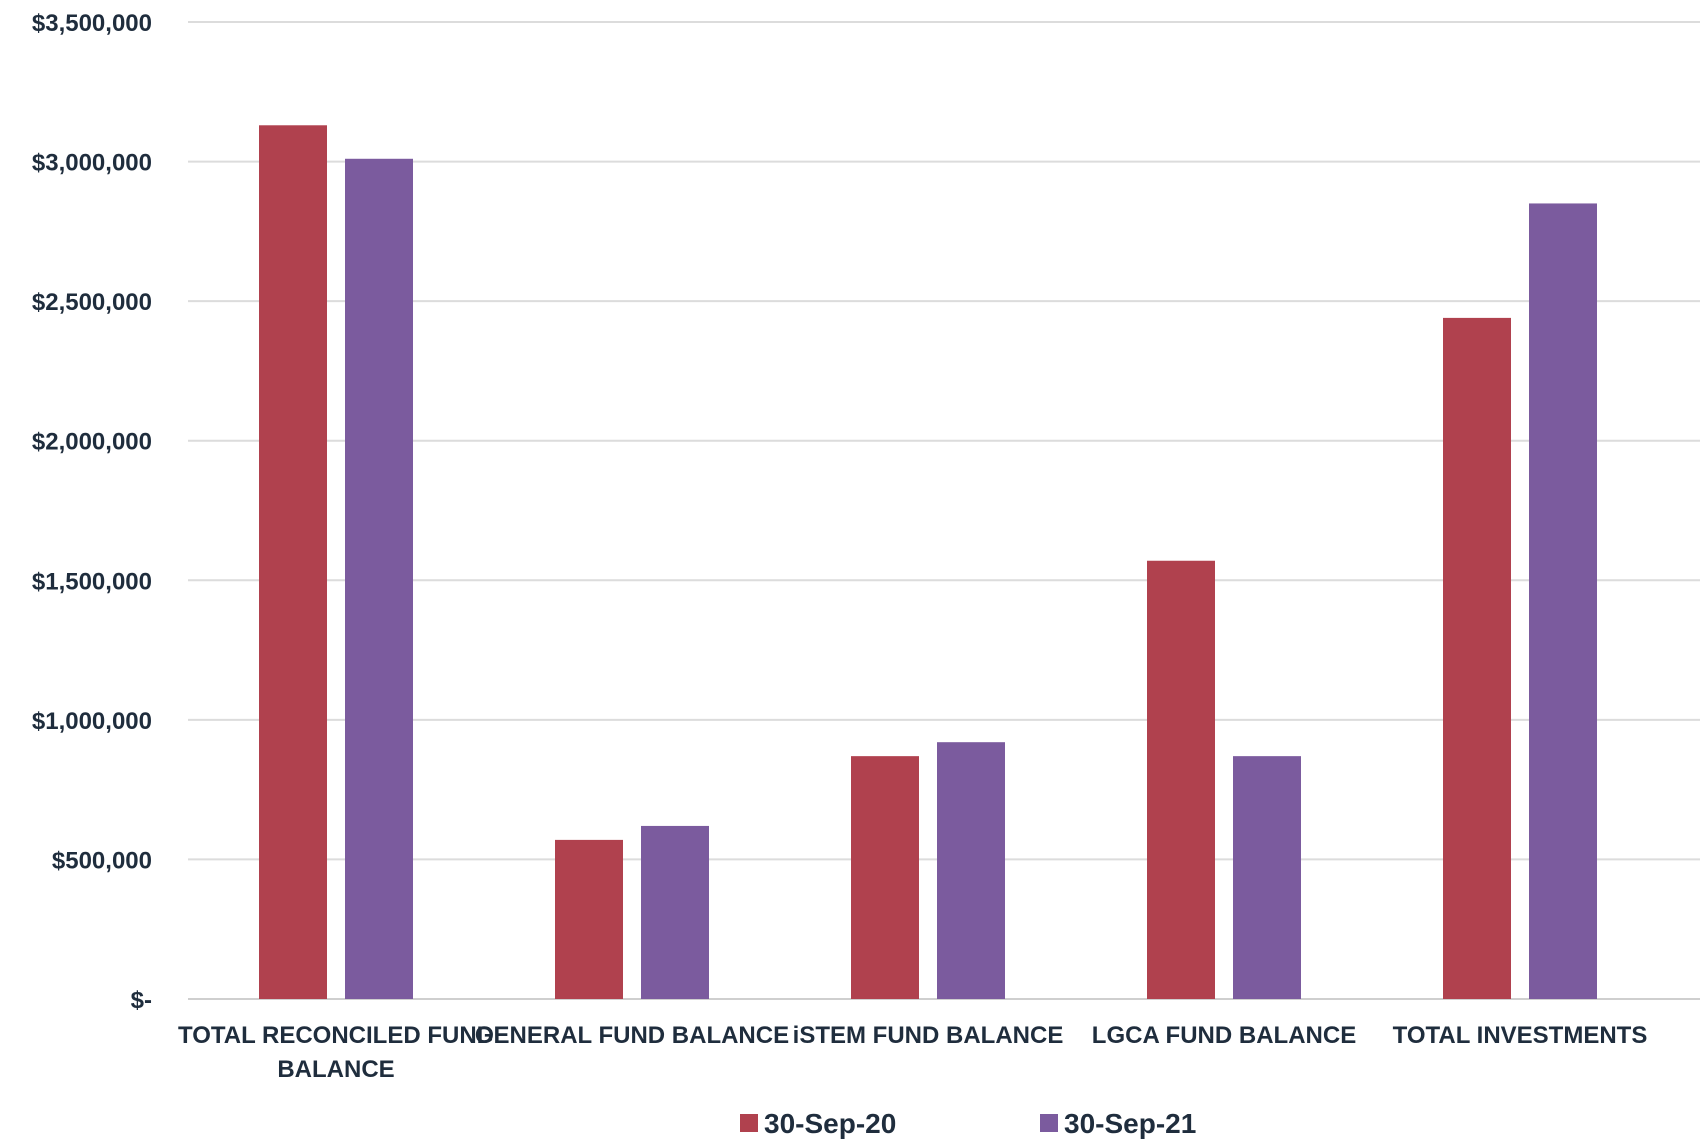  What do you see at coordinates (830, 1123) in the screenshot?
I see `legend-label: 30-Sep-20` at bounding box center [830, 1123].